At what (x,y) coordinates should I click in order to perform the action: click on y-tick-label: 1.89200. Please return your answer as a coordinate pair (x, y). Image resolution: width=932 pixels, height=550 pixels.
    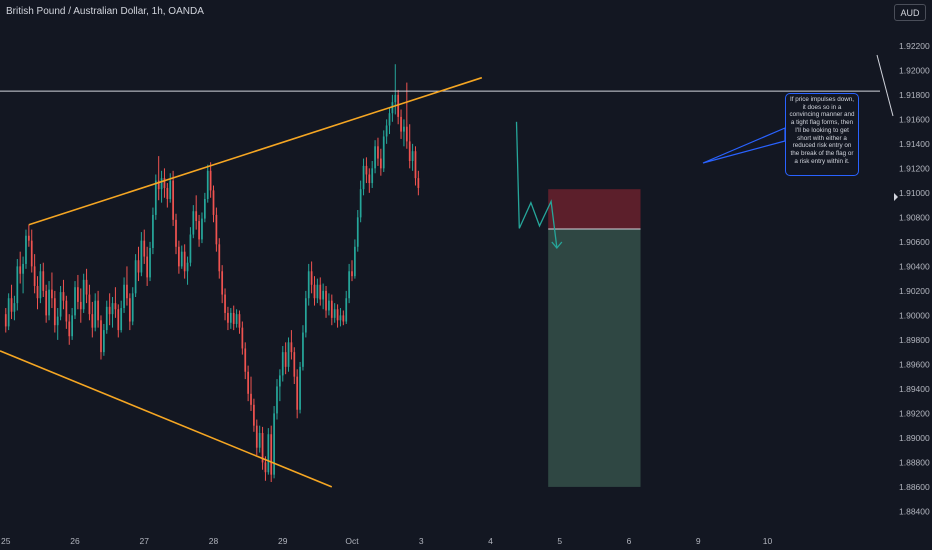
    Looking at the image, I should click on (914, 413).